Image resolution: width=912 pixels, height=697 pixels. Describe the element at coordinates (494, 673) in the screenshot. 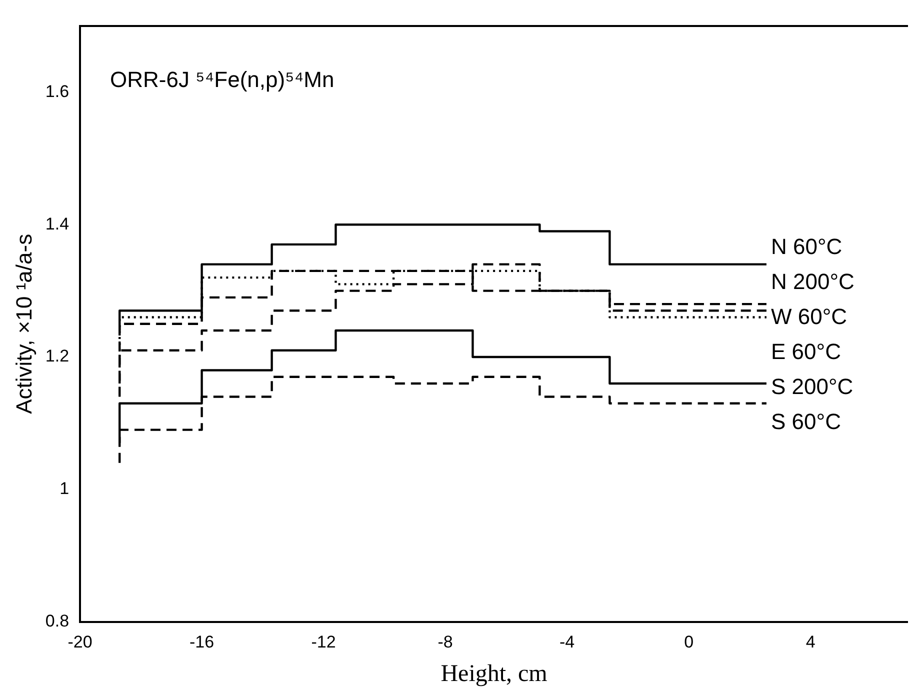

I see `x-axis-title: Height, cm` at that location.